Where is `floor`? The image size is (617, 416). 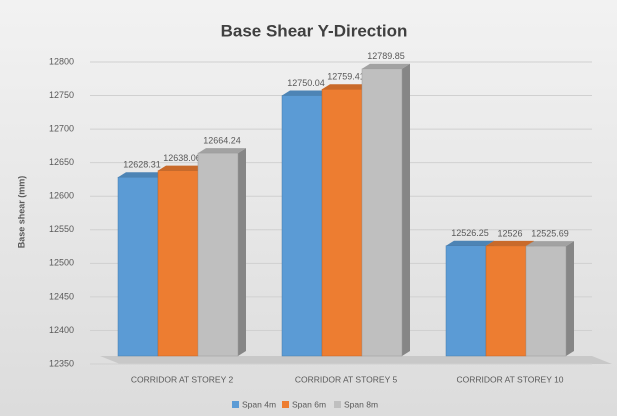 floor is located at coordinates (356, 360).